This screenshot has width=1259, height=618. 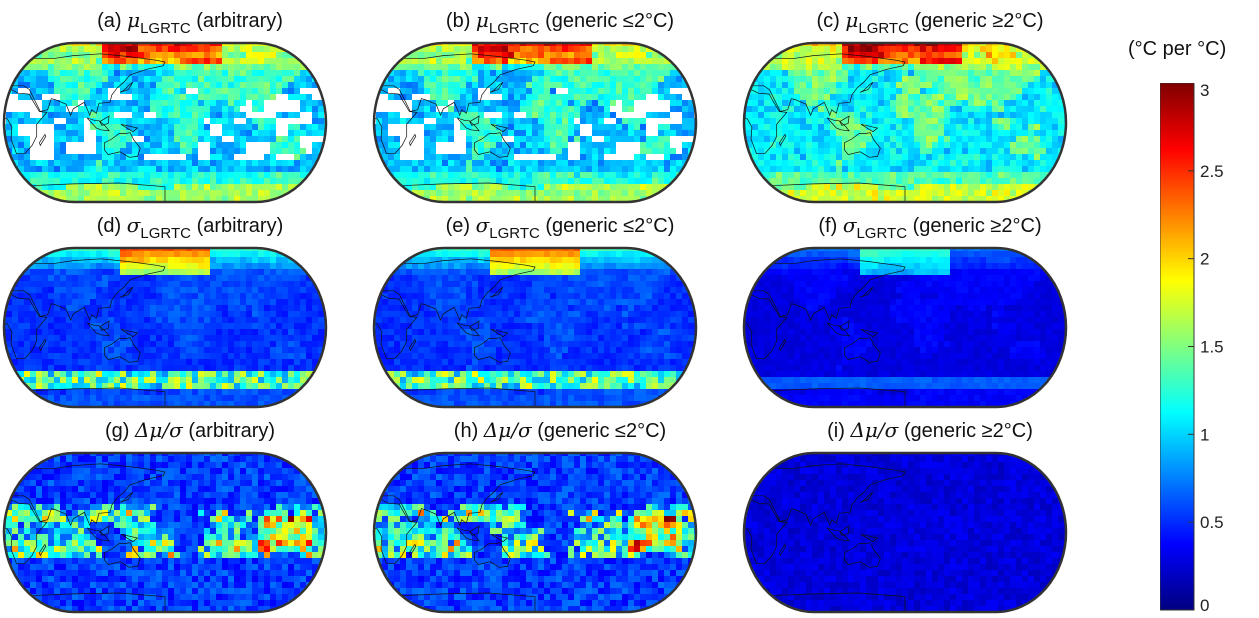 What do you see at coordinates (1177, 49) in the screenshot?
I see `colorbar-unit-label: (°C per °C)` at bounding box center [1177, 49].